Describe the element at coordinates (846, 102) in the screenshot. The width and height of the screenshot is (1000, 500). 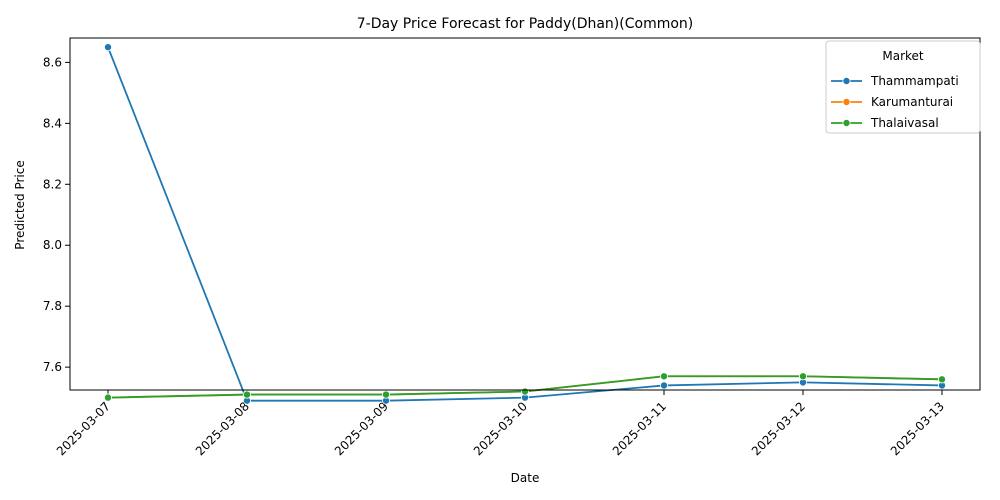
I see `legend-marker-karumanturai` at that location.